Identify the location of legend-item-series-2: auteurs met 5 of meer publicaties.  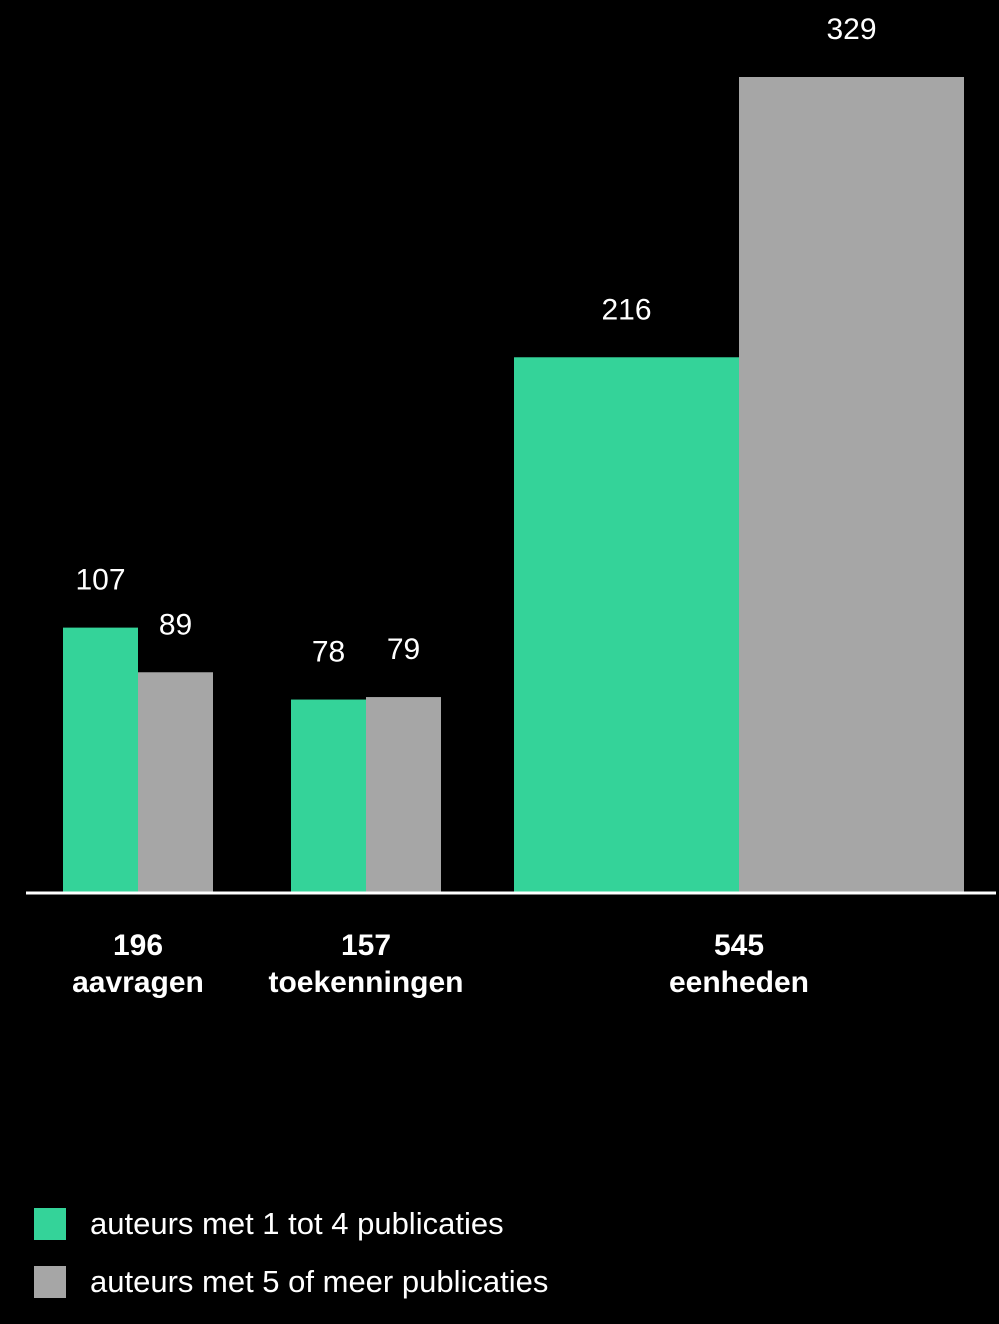
(291, 1281).